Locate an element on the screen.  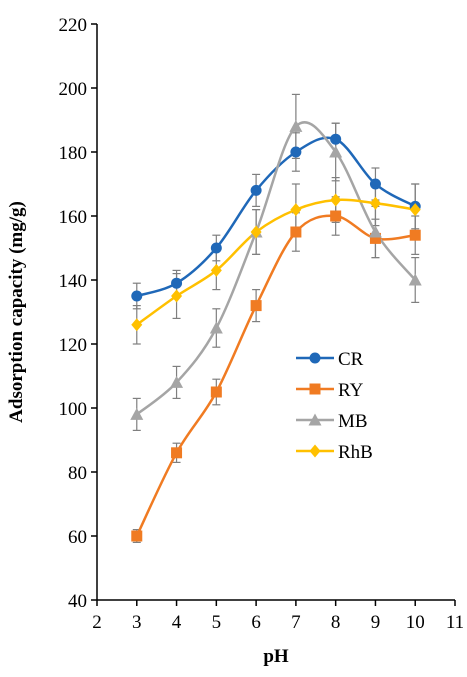
y-tick-label: 100 is located at coordinates (73, 409).